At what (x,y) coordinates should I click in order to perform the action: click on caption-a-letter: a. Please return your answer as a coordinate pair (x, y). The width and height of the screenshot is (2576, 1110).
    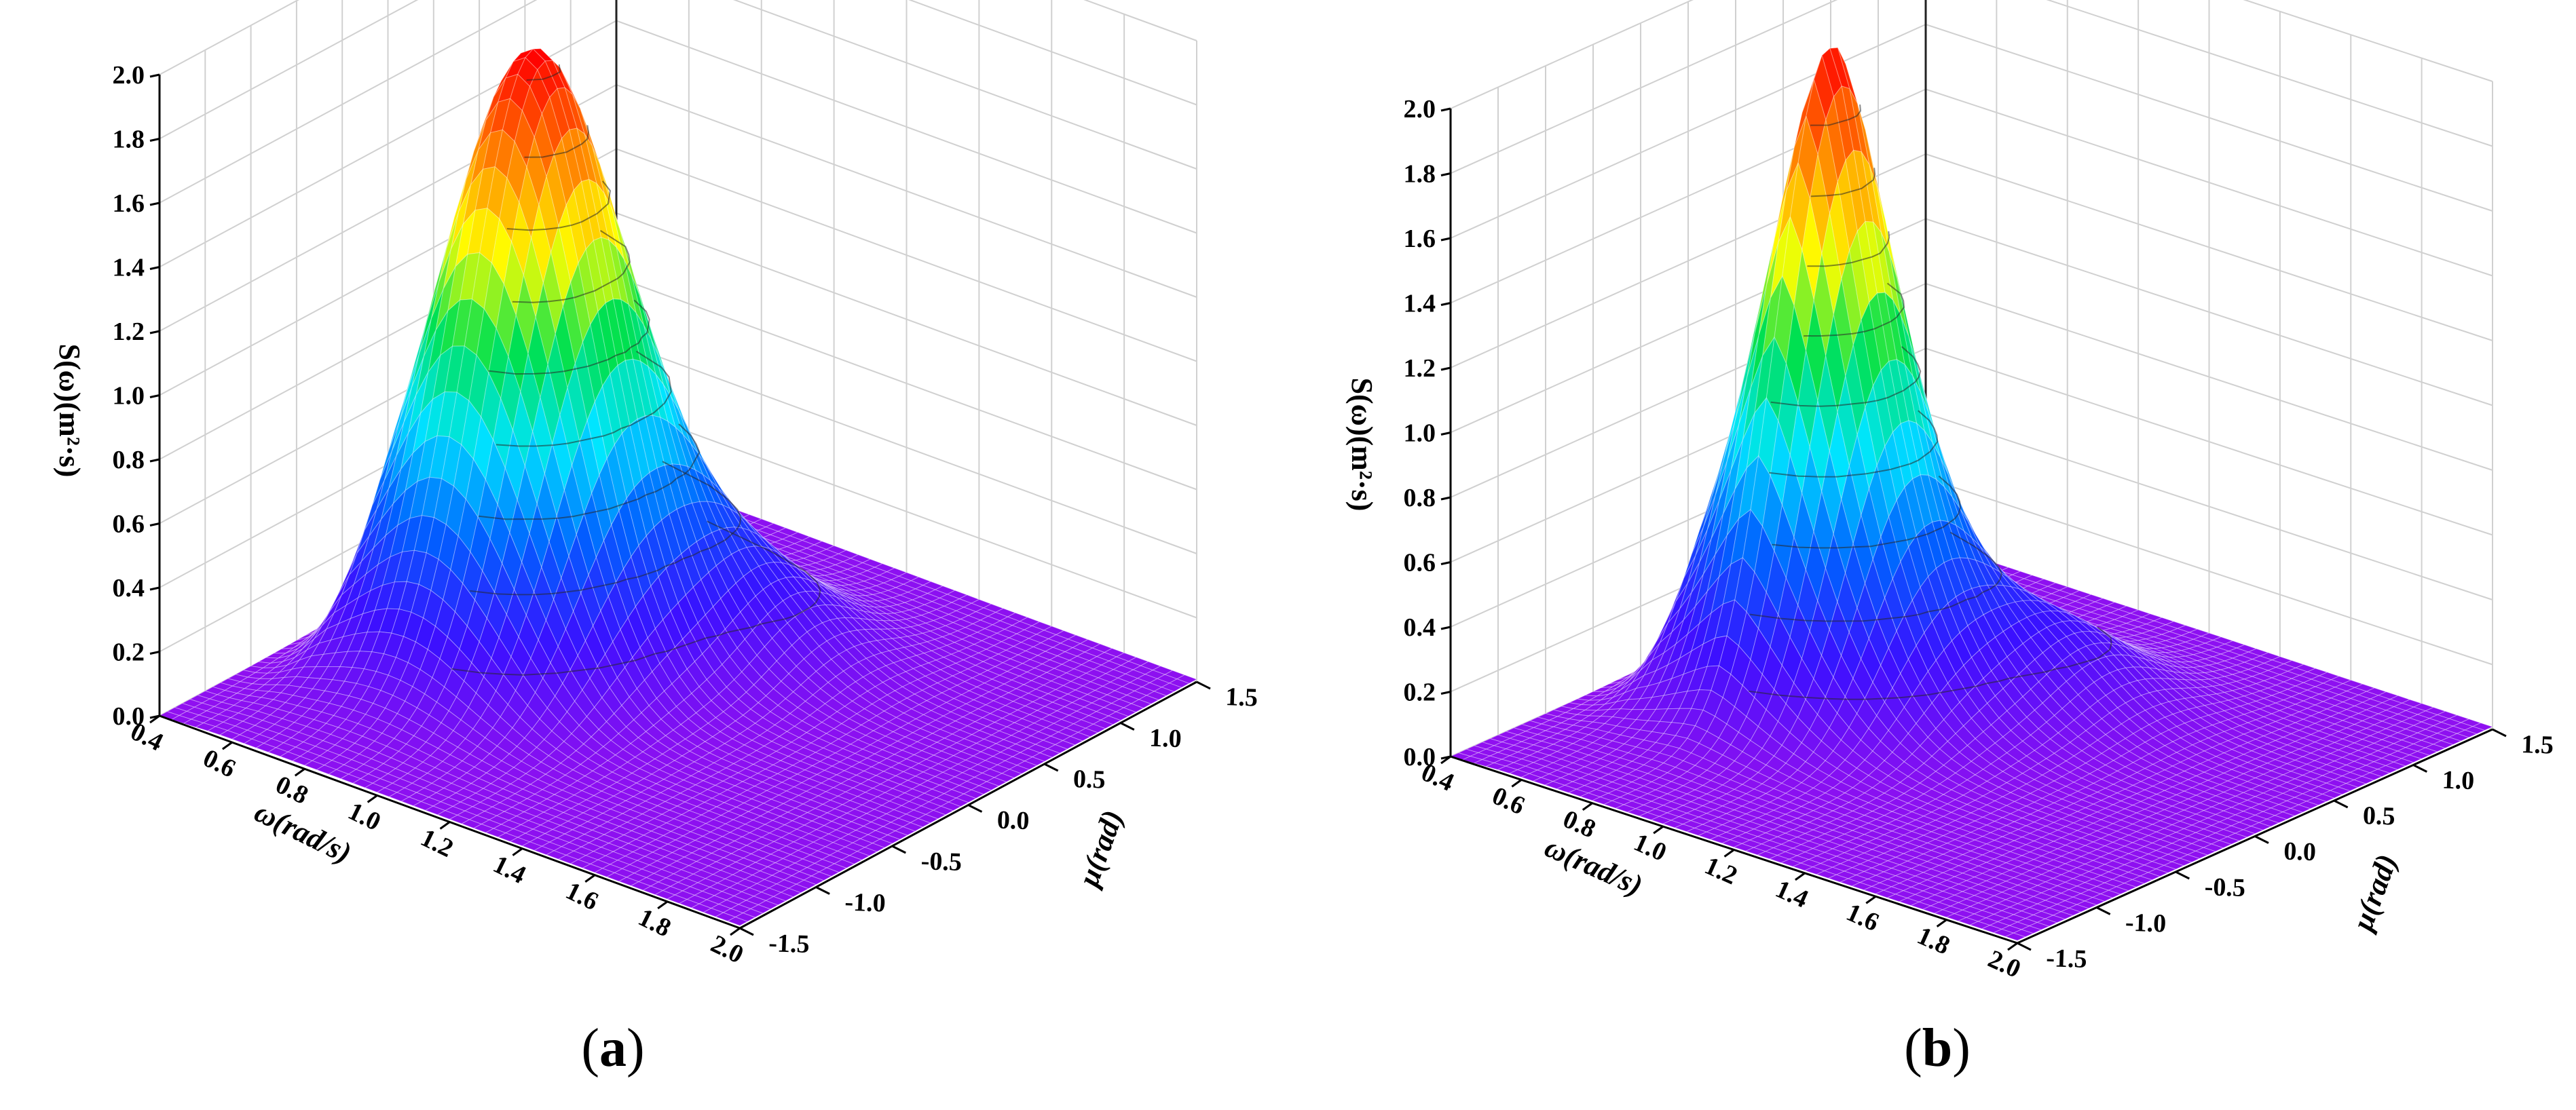
    Looking at the image, I should click on (613, 1048).